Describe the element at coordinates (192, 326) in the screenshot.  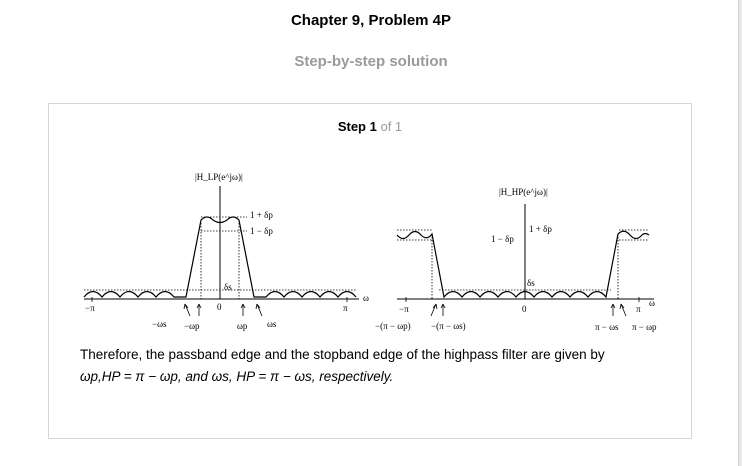
I see `lowpass-neg-wp: −ωp` at that location.